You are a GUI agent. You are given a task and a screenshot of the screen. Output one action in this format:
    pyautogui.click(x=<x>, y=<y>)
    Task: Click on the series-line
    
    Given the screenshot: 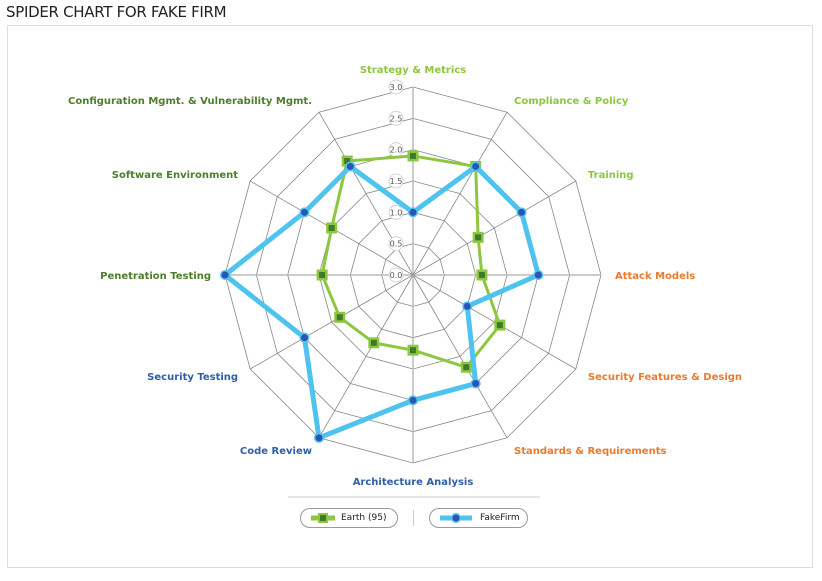 What is the action you would take?
    pyautogui.click(x=411, y=261)
    